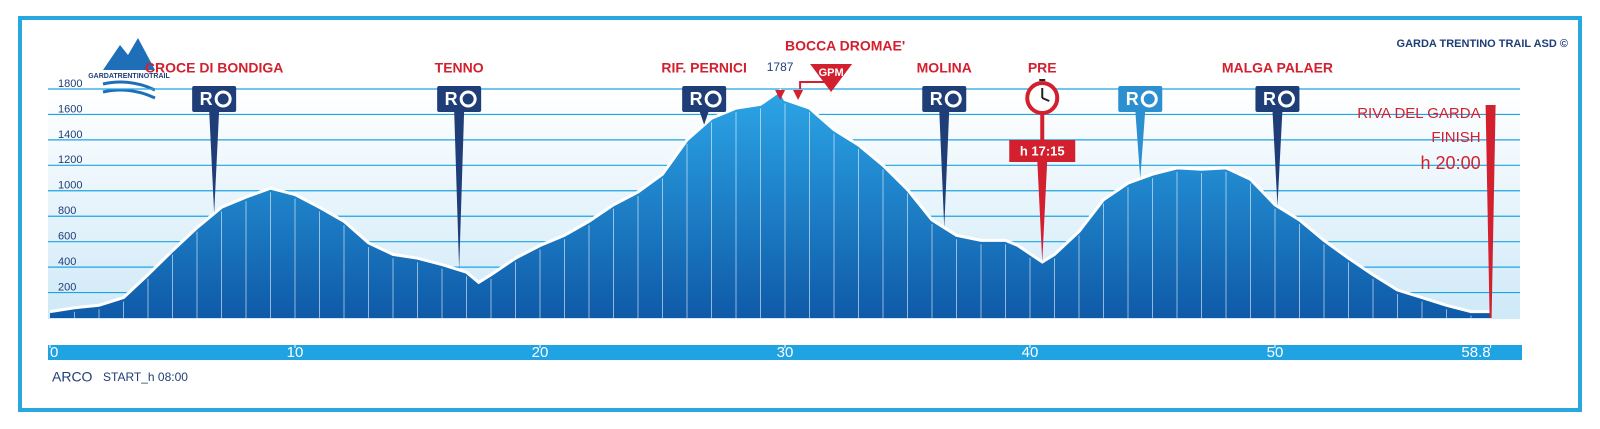 This screenshot has height=429, width=1600. What do you see at coordinates (1042, 211) in the screenshot?
I see `cutoff-pin` at bounding box center [1042, 211].